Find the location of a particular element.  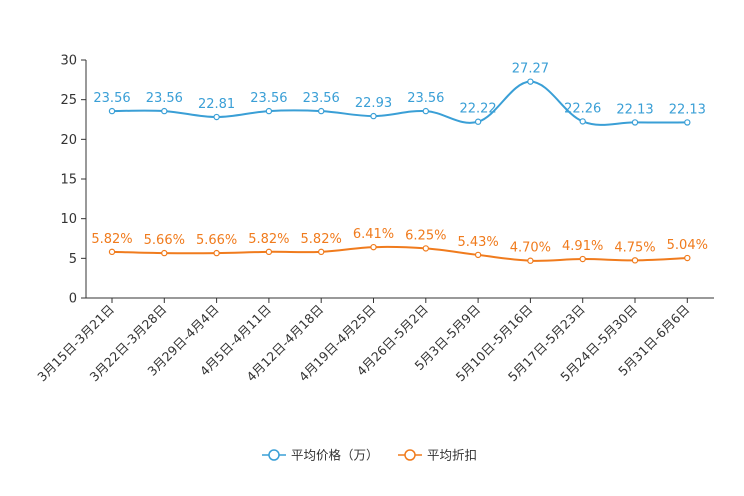

data-label: 6.25% is located at coordinates (425, 235).